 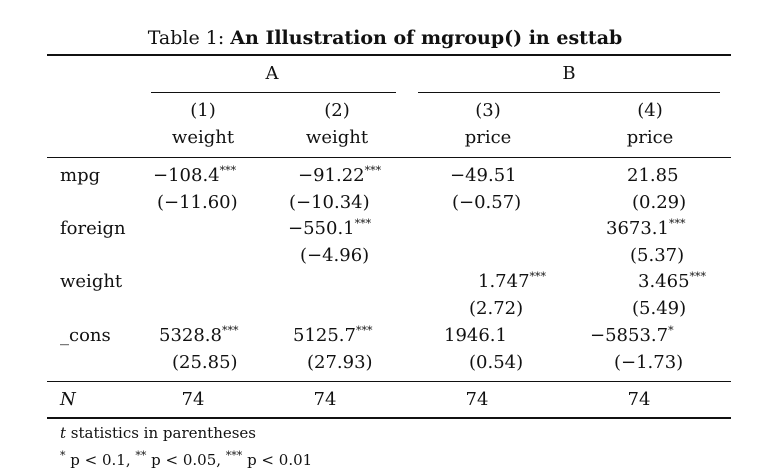 I want to click on coef-value: 1946.1, so click(x=475, y=335).